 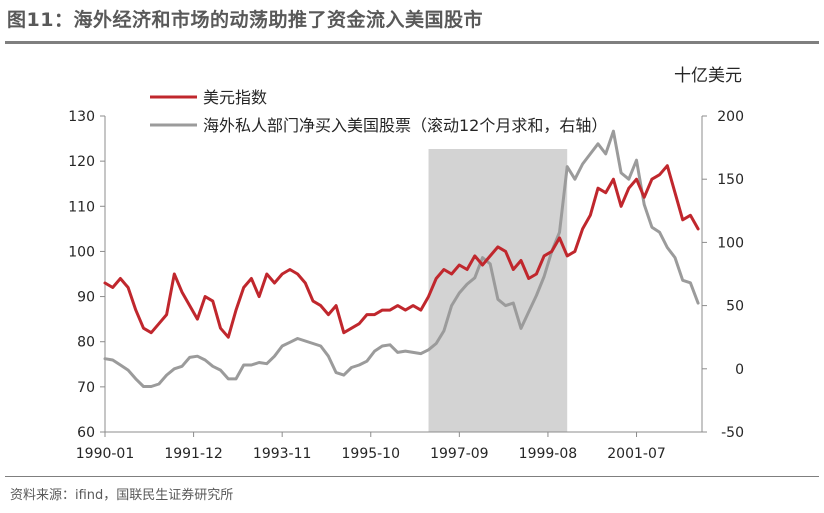 I want to click on y-right-tick-label: 0, so click(x=739, y=370).